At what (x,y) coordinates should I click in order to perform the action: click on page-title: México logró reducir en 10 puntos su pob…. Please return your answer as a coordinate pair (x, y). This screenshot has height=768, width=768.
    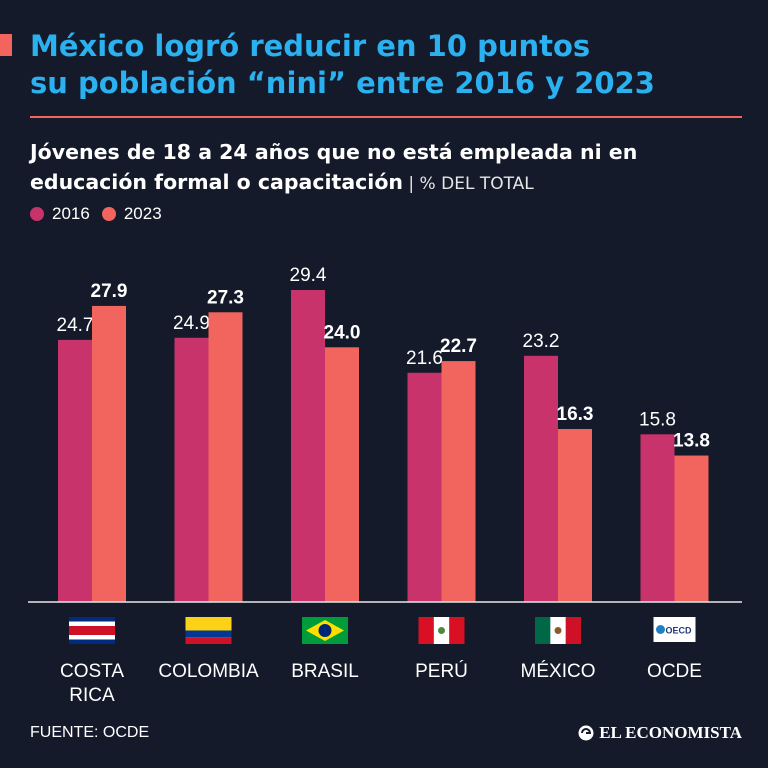
    Looking at the image, I should click on (390, 65).